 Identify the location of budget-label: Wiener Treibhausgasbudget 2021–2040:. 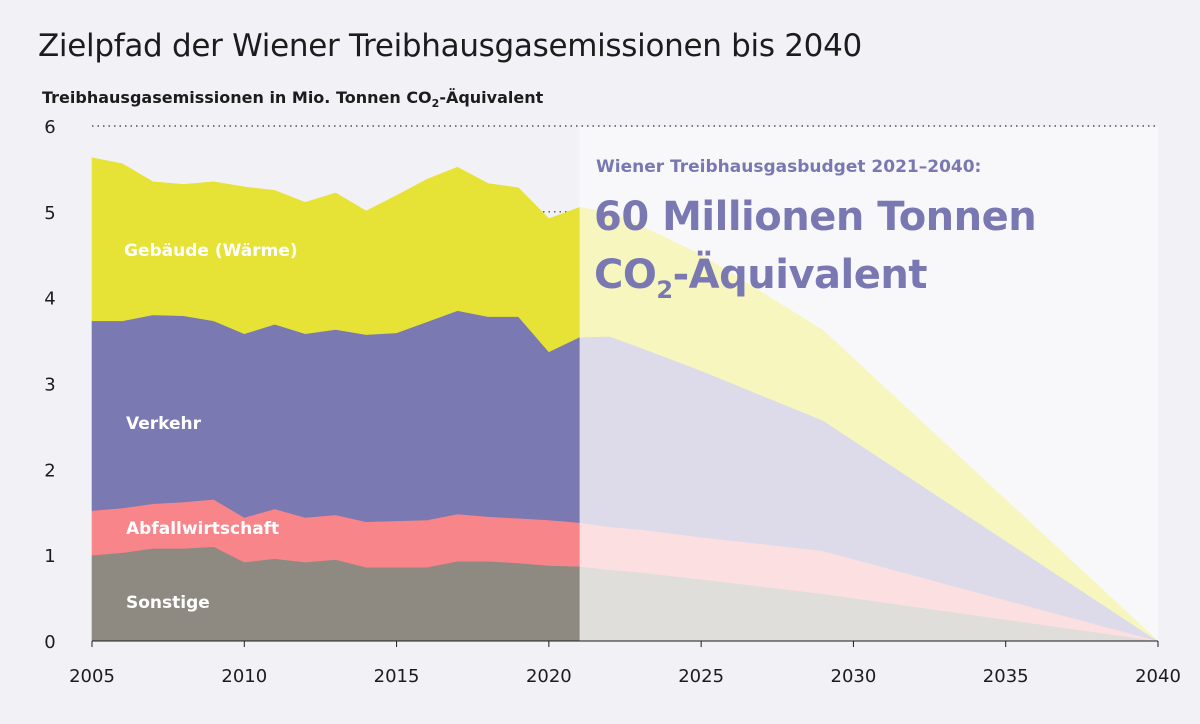
(789, 167).